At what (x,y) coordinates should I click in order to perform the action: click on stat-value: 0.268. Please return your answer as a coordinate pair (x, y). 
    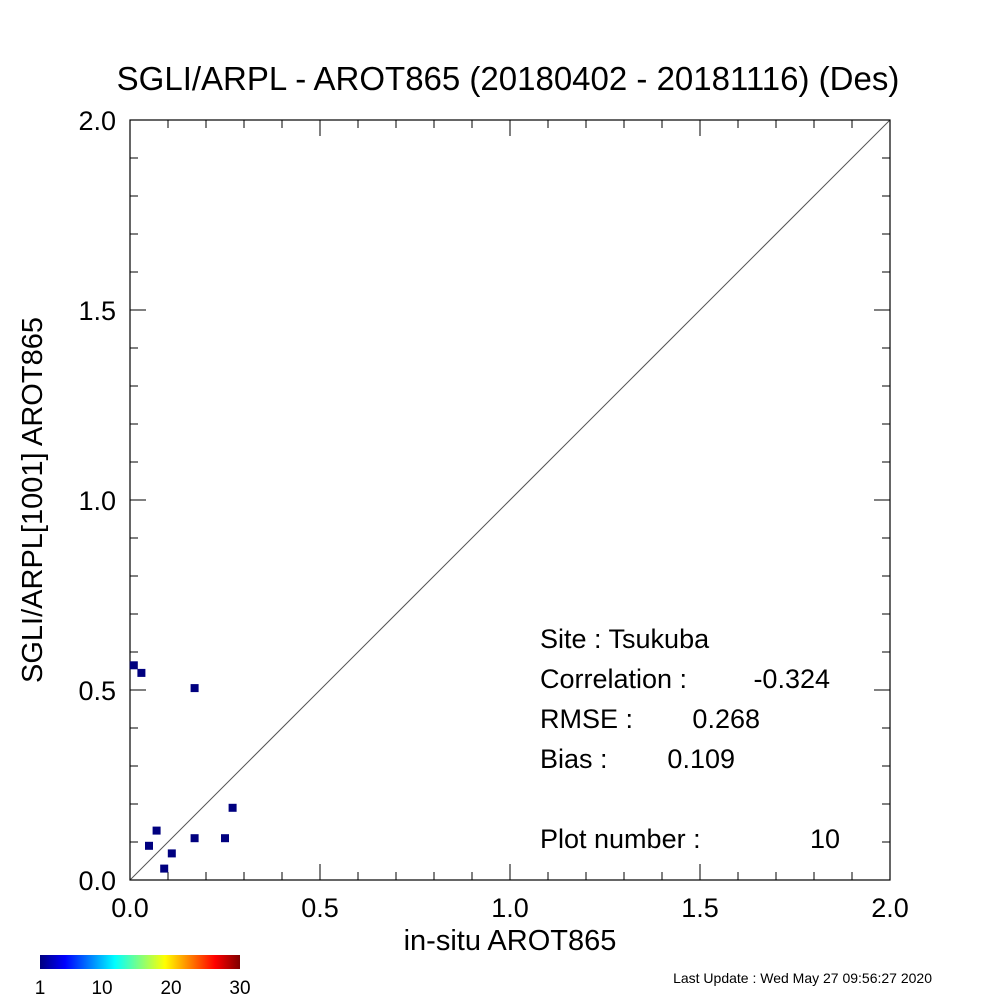
    Looking at the image, I should click on (726, 719).